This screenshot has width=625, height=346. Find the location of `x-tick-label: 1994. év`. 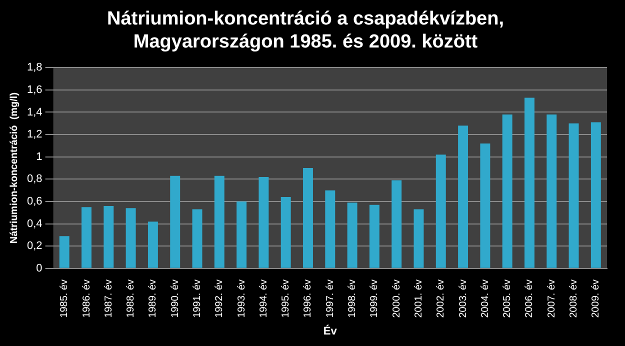

x-tick-label: 1994. év is located at coordinates (264, 298).